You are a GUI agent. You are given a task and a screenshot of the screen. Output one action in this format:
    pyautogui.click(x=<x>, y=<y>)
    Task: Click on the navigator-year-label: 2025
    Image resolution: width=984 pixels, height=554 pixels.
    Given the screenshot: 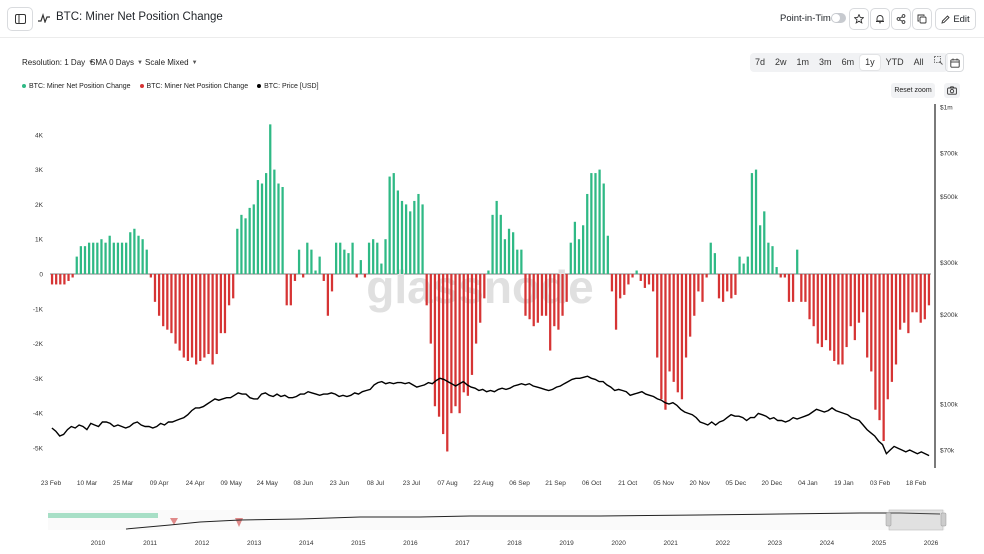 What is the action you would take?
    pyautogui.click(x=879, y=543)
    